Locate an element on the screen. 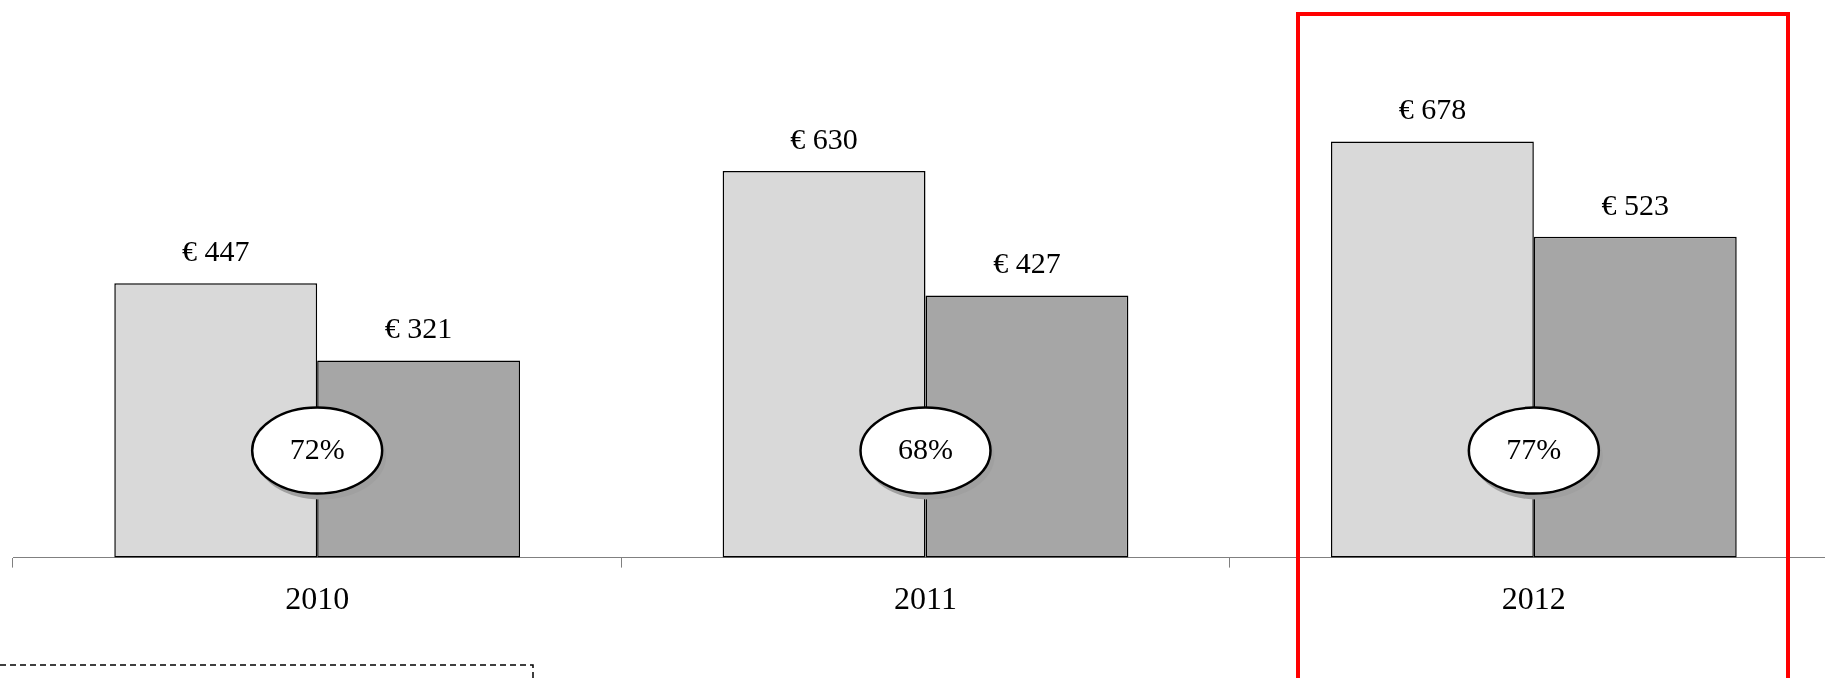 This screenshot has width=1825, height=678. data-label: € 321 is located at coordinates (418, 328).